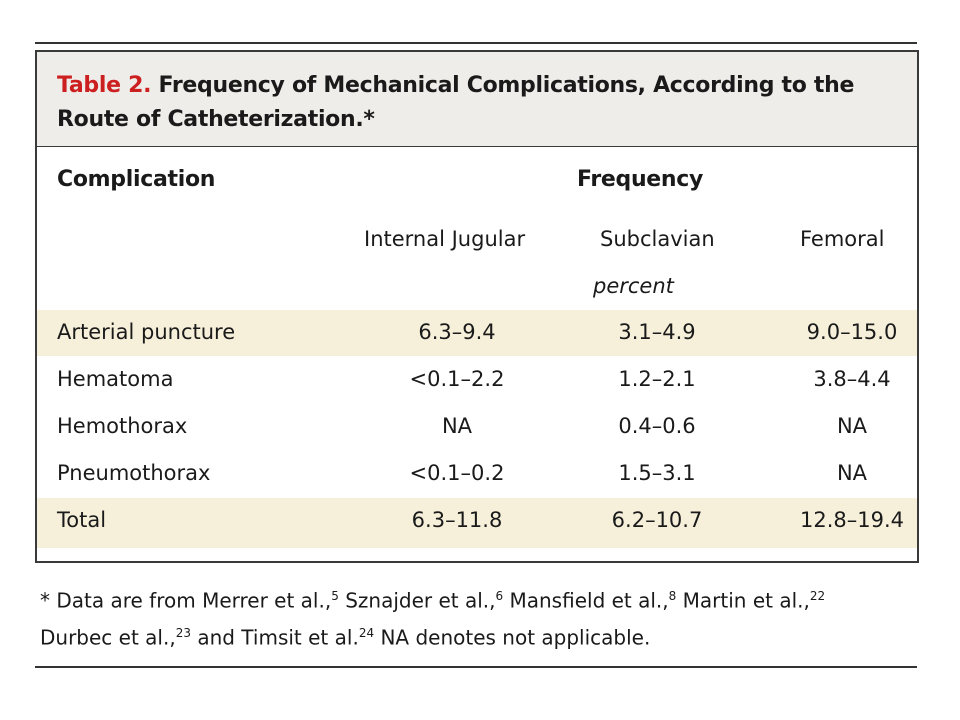  Describe the element at coordinates (477, 427) in the screenshot. I see `table-row-hemothorax: Hemothorax NA 0.4–0.6 NA` at that location.